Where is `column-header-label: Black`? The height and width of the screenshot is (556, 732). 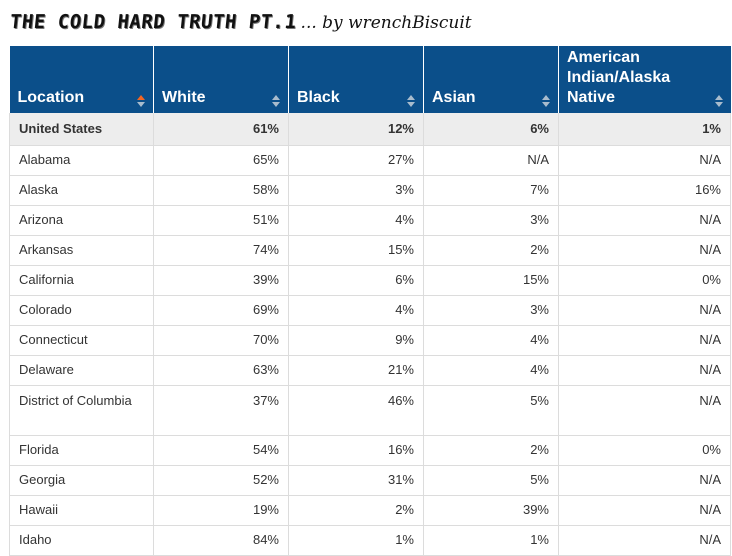 column-header-label: Black is located at coordinates (318, 97).